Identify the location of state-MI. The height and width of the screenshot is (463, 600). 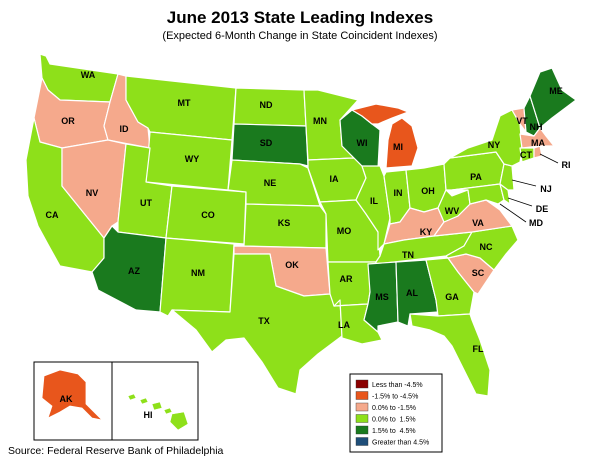
(385, 136).